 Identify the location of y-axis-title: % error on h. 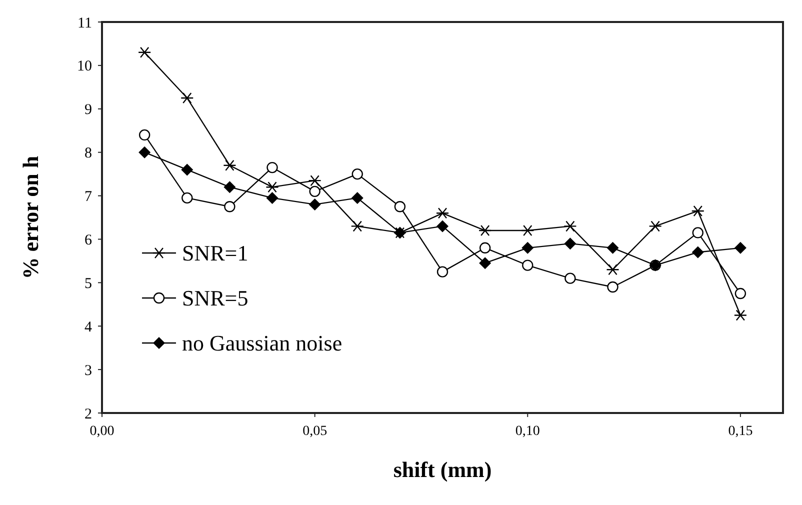
(30, 218).